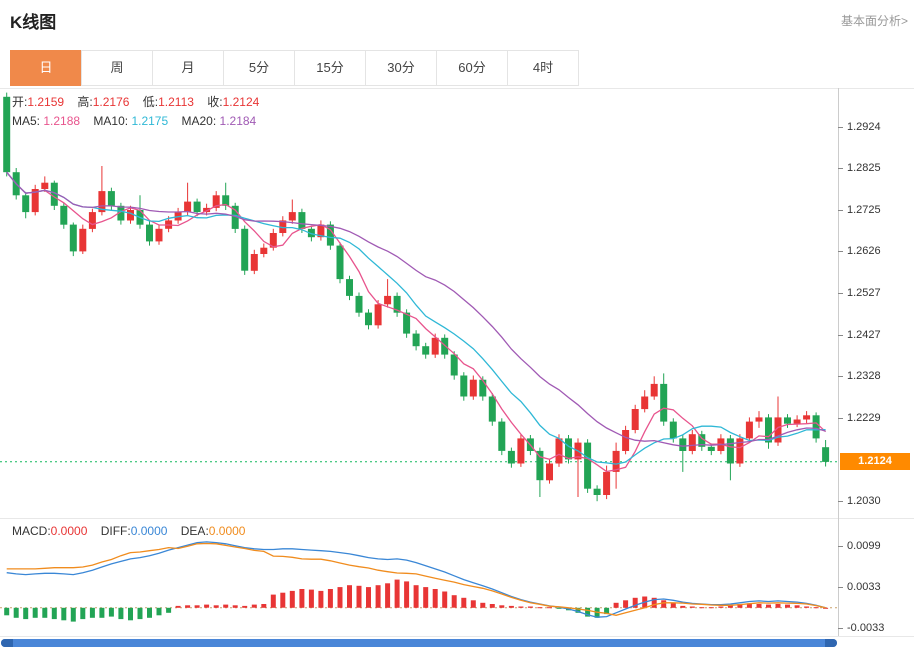 Image resolution: width=914 pixels, height=648 pixels. Describe the element at coordinates (864, 587) in the screenshot. I see `axis-tick-label: 0.0033` at that location.